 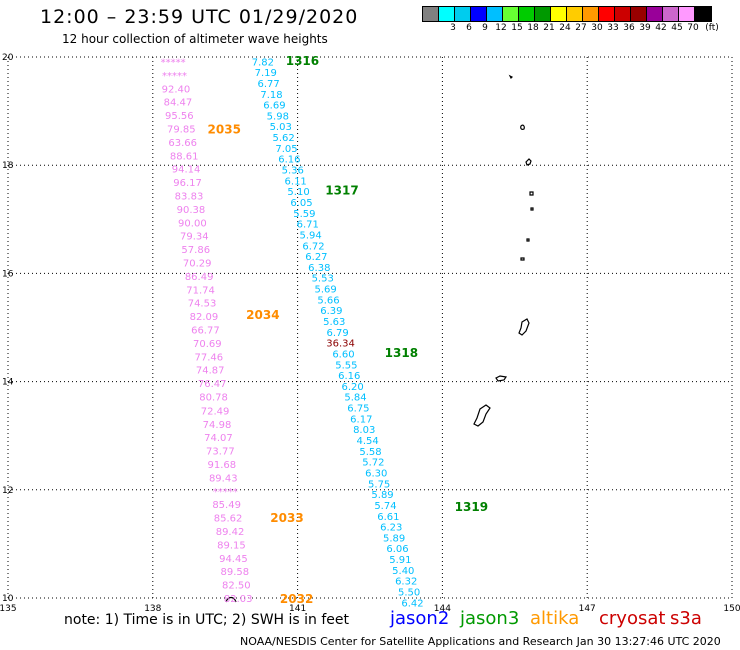 I want to click on legend-label: 6, so click(x=469, y=28).